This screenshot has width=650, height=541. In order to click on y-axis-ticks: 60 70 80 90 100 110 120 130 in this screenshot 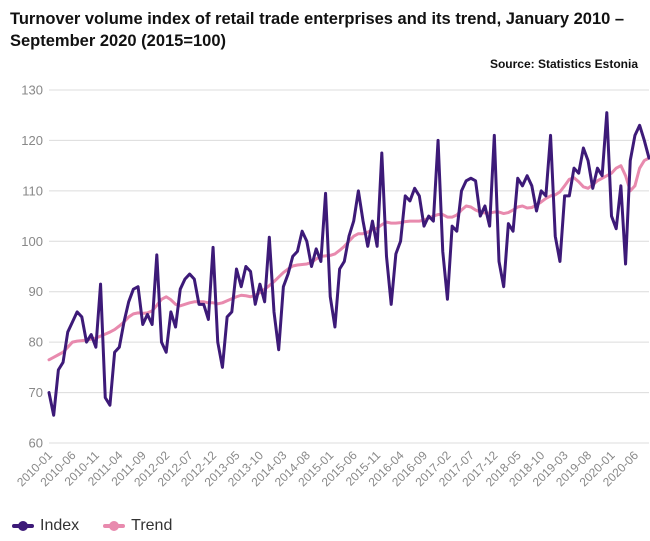, I will do `click(32, 267)`.